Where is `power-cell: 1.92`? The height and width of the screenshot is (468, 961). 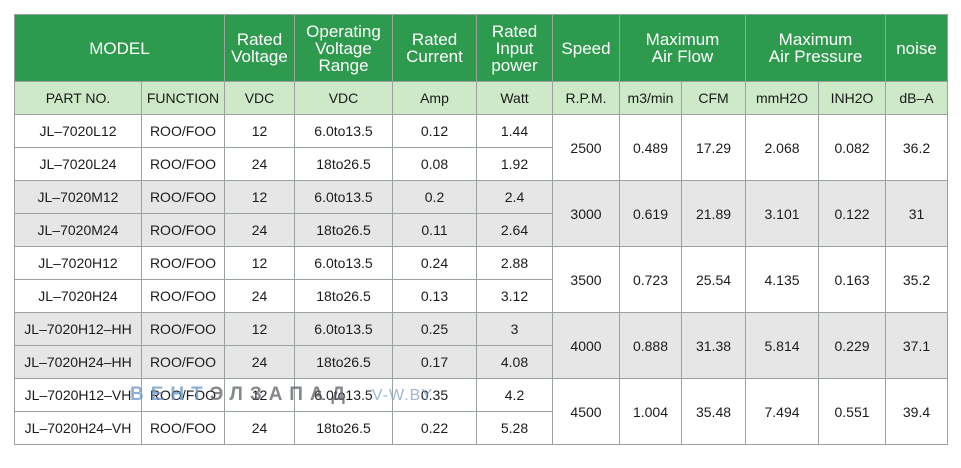
power-cell: 1.92 is located at coordinates (514, 164).